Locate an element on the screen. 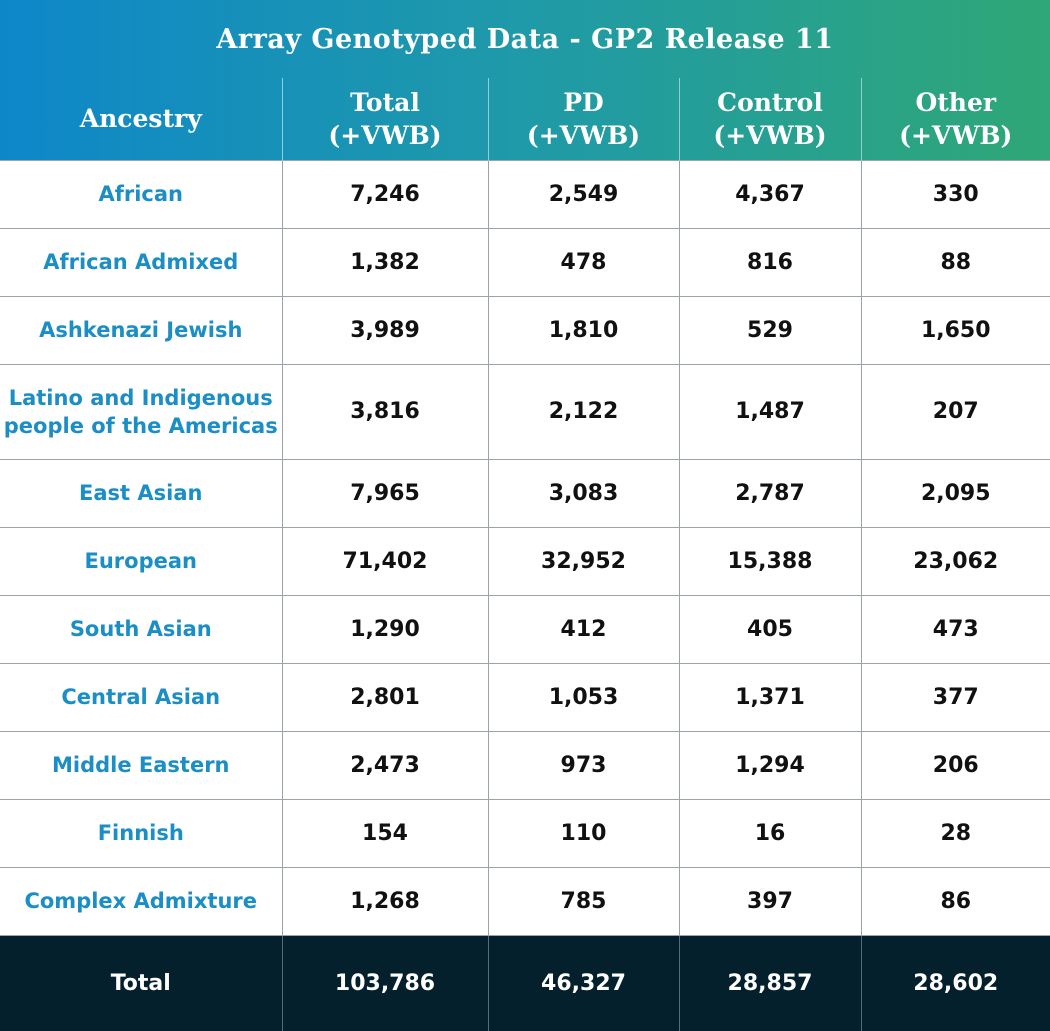 This screenshot has width=1050, height=1031. table-row: Central Asian 2,801 1,053 1,371 377 is located at coordinates (525, 697).